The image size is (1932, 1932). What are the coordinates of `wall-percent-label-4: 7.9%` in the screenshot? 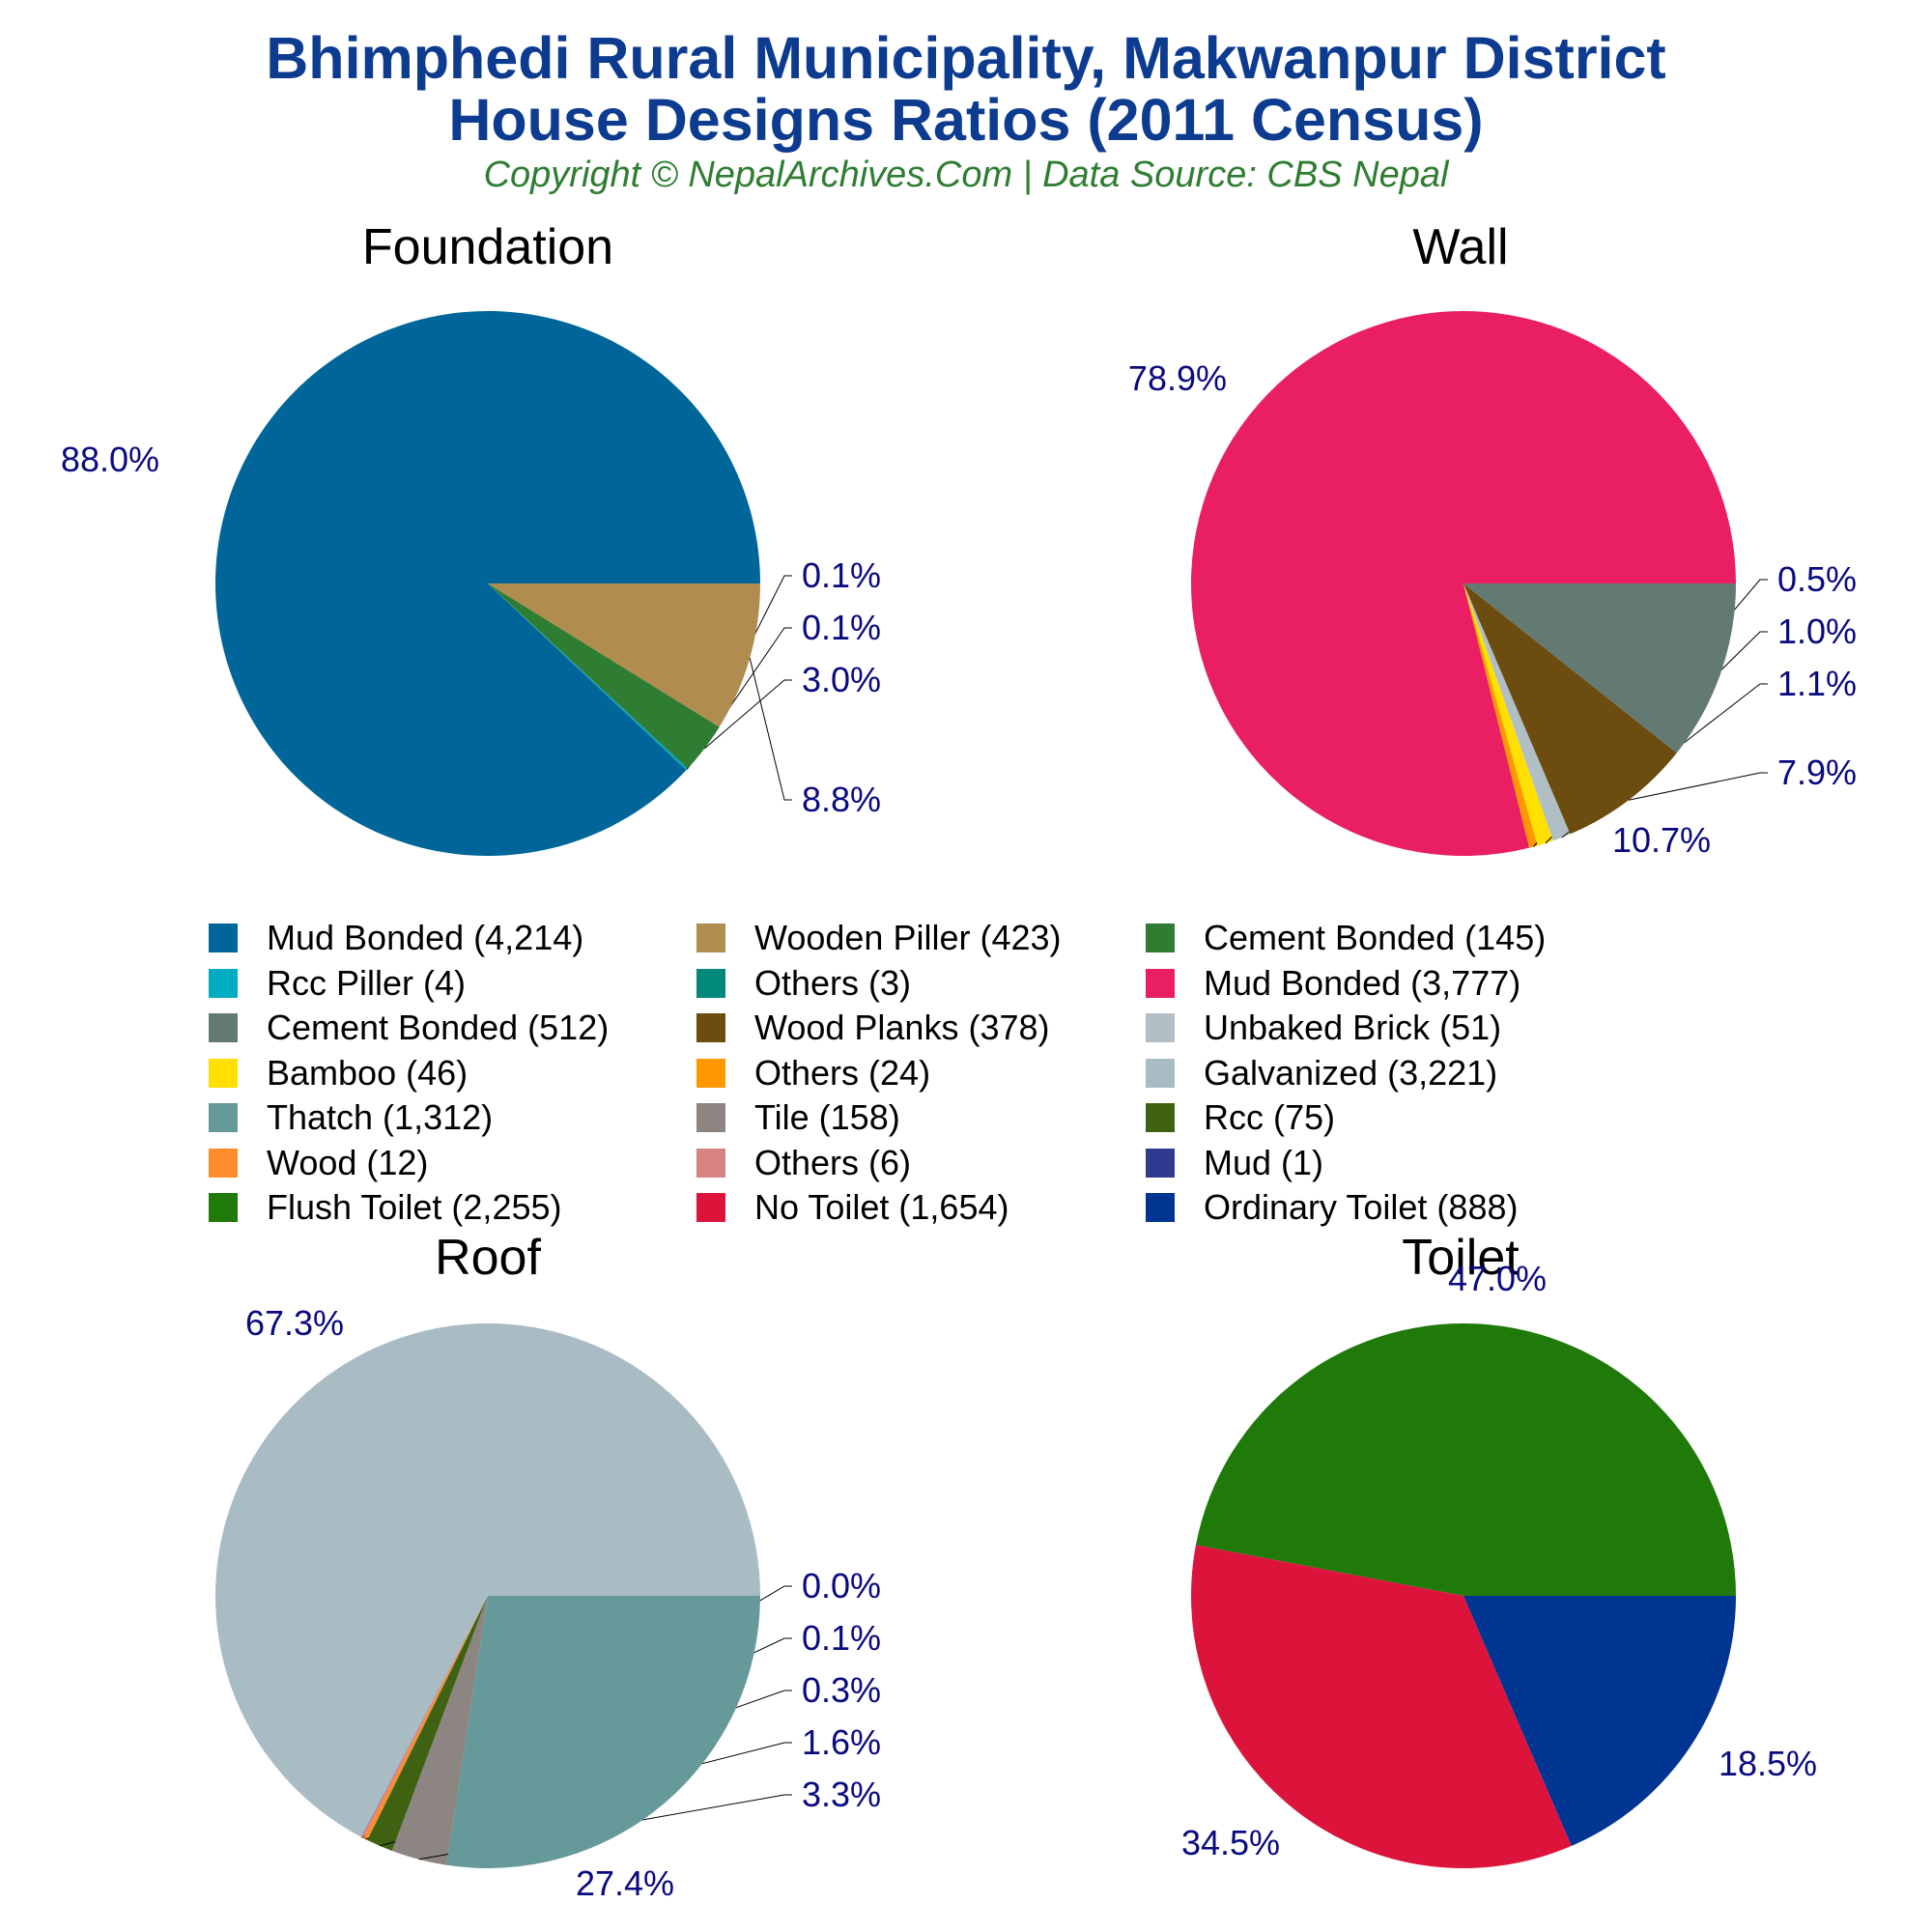 It's located at (1817, 772).